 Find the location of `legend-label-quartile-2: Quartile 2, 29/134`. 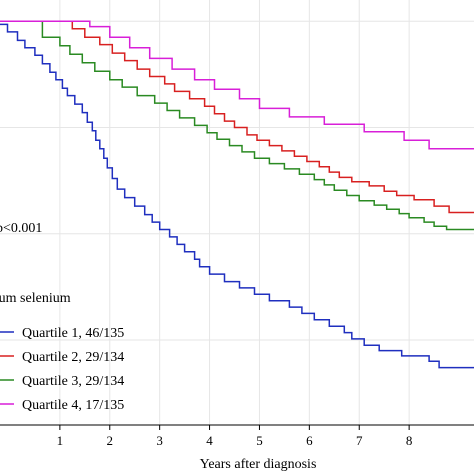

legend-label-quartile-2: Quartile 2, 29/134 is located at coordinates (73, 357).